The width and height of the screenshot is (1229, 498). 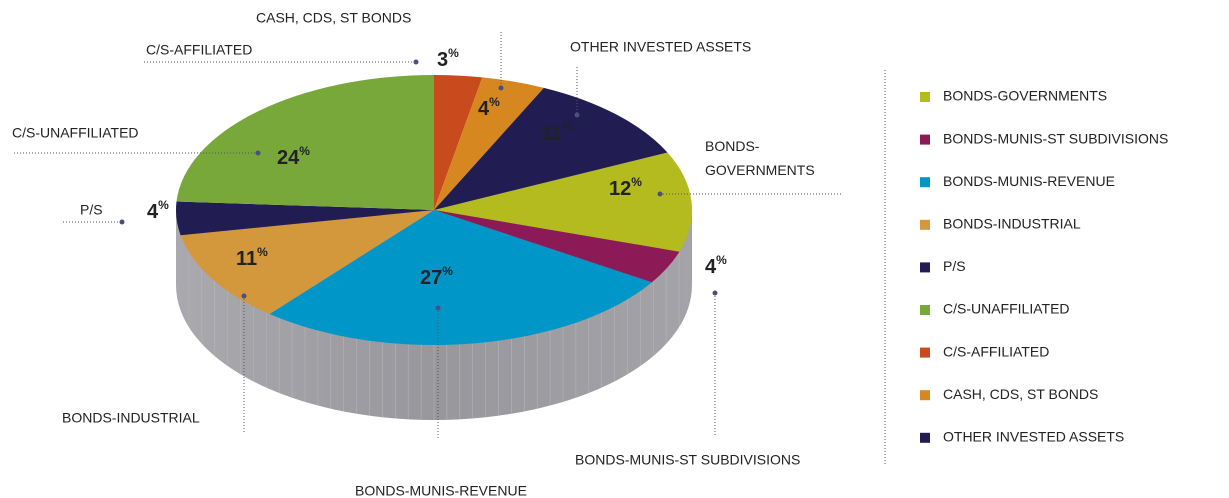 What do you see at coordinates (996, 351) in the screenshot?
I see `legend-label: C/S-AFFILIATED` at bounding box center [996, 351].